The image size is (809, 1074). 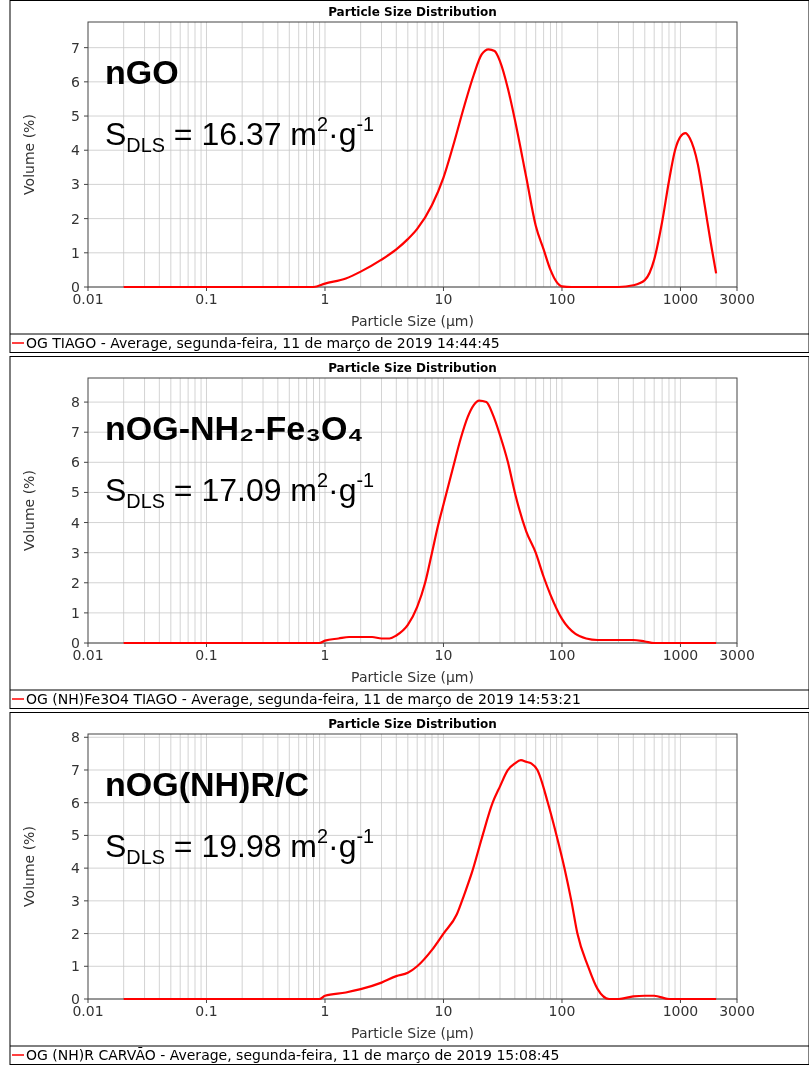 What do you see at coordinates (240, 490) in the screenshot?
I see `annotation: S$_{DLS}$ = 17.09 m$^{2}$·g$^{-1}$` at bounding box center [240, 490].